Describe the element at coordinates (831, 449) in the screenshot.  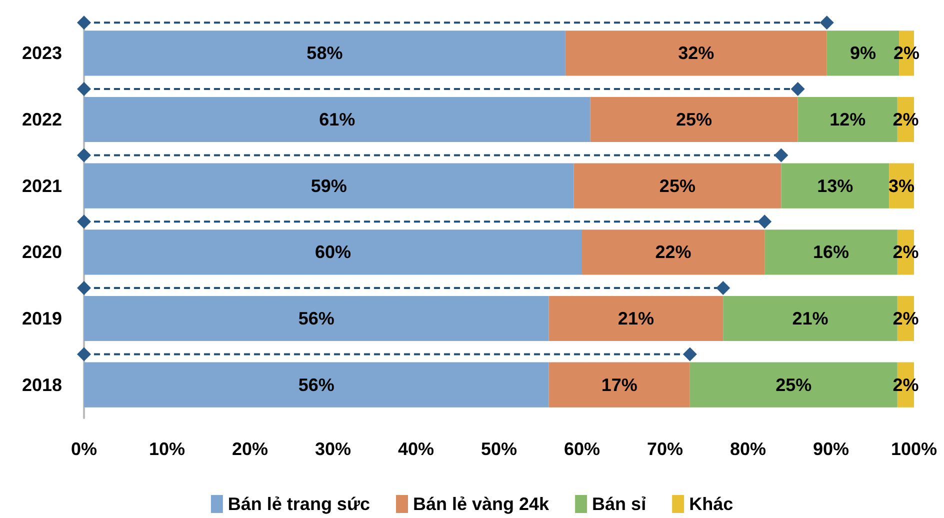
I see `x-tick-label: 90%` at that location.